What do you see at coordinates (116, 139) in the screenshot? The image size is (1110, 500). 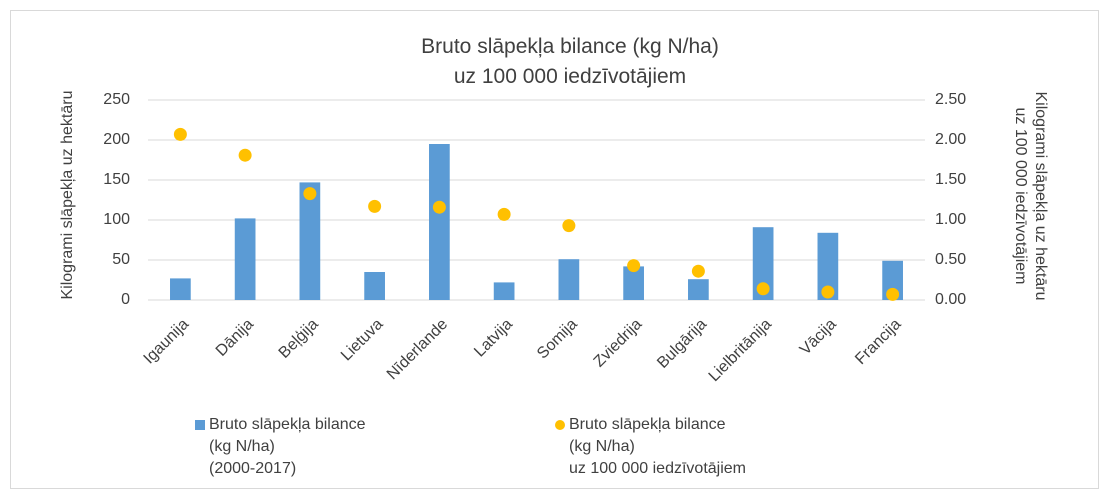 I see `y-tick-label: 200` at bounding box center [116, 139].